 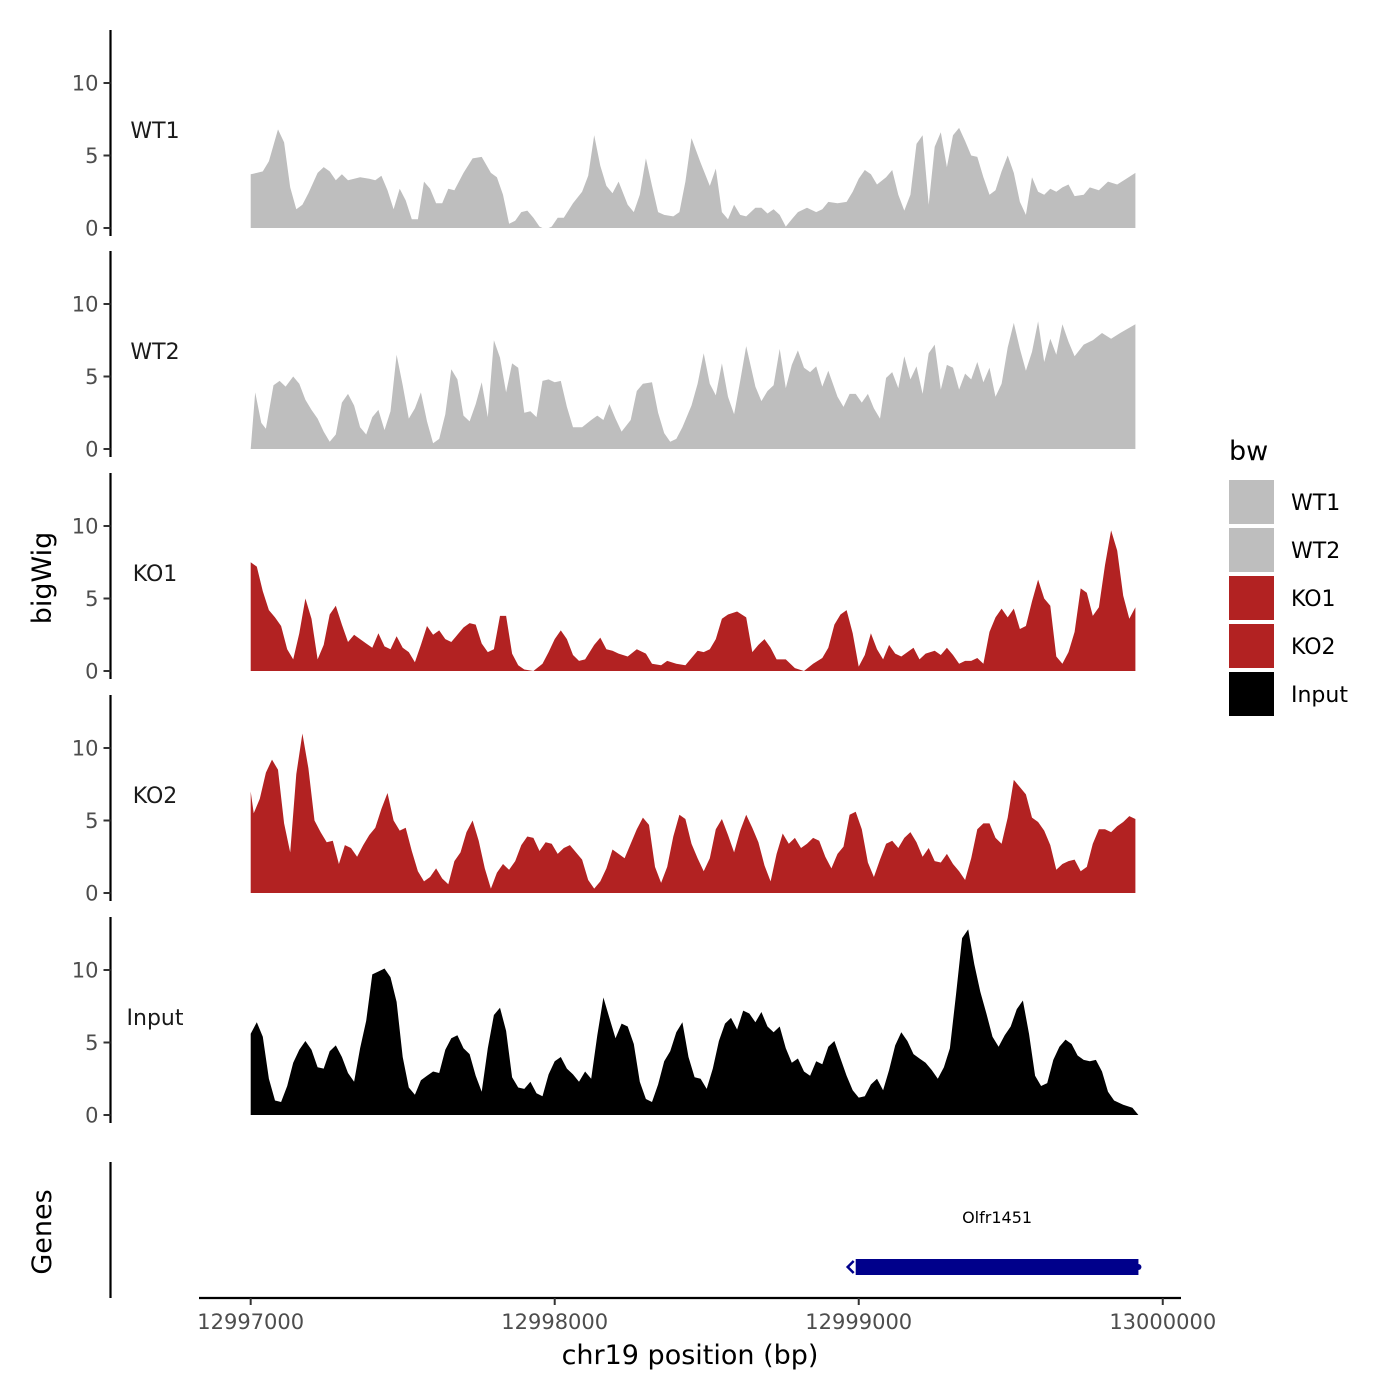 I want to click on track-ko2: 0 5 10 KO2, so click(x=604, y=800).